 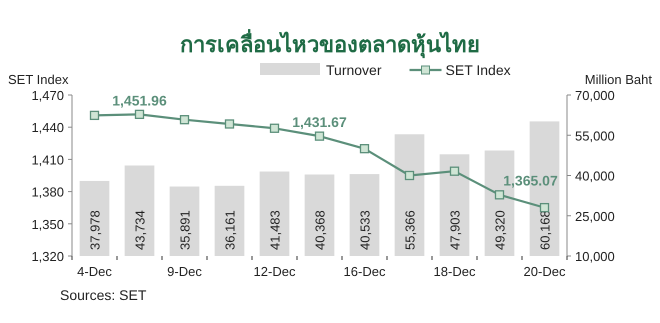 I want to click on legend-label: Turnover, so click(x=354, y=70).